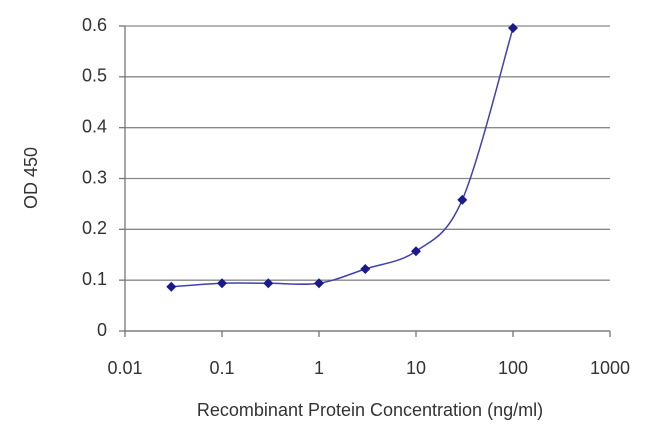 The image size is (650, 433). What do you see at coordinates (94, 177) in the screenshot?
I see `y-tick-label: 0.3` at bounding box center [94, 177].